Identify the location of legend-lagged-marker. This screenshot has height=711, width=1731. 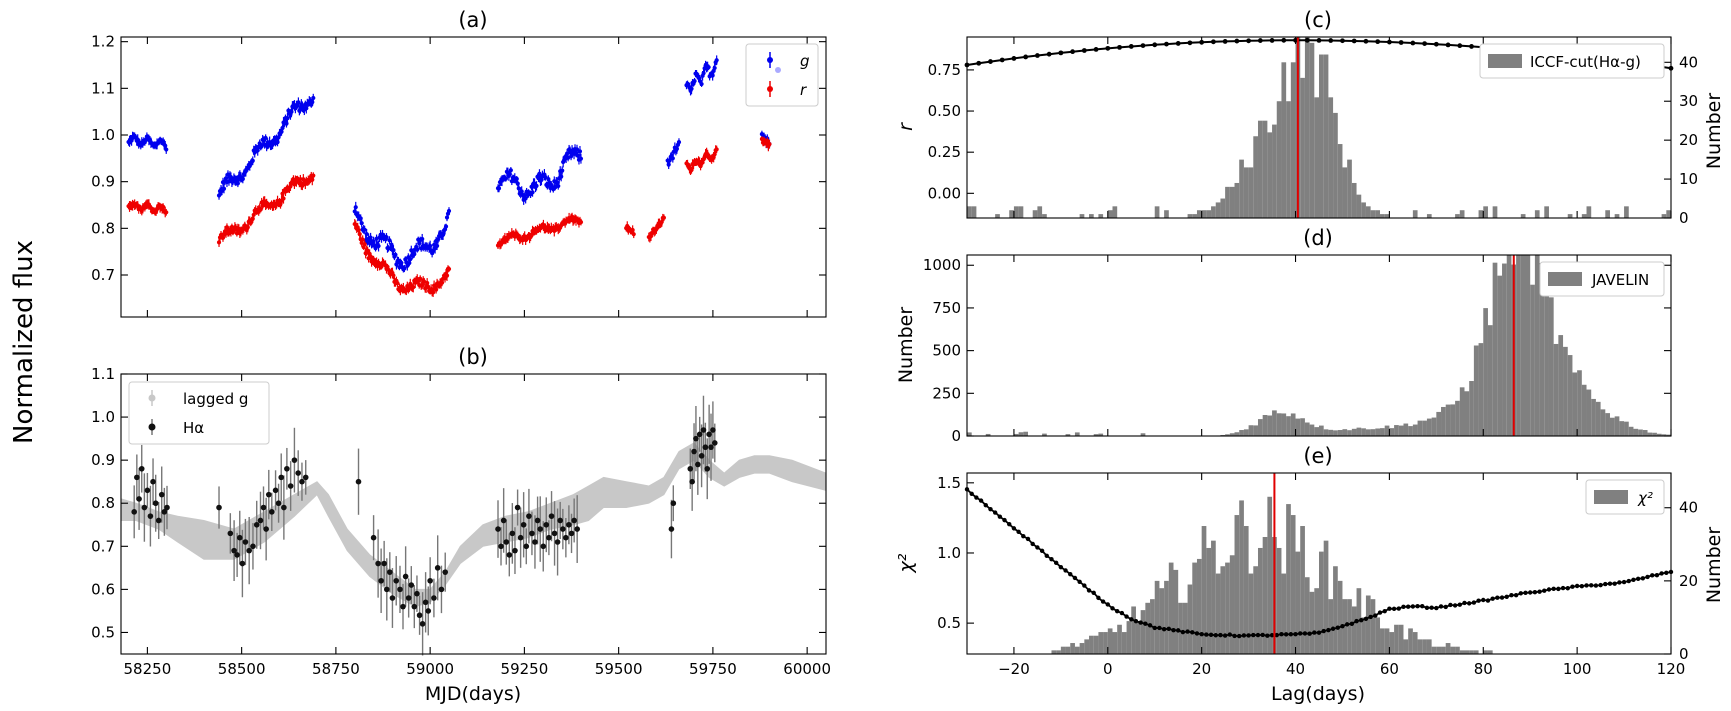
(152, 398).